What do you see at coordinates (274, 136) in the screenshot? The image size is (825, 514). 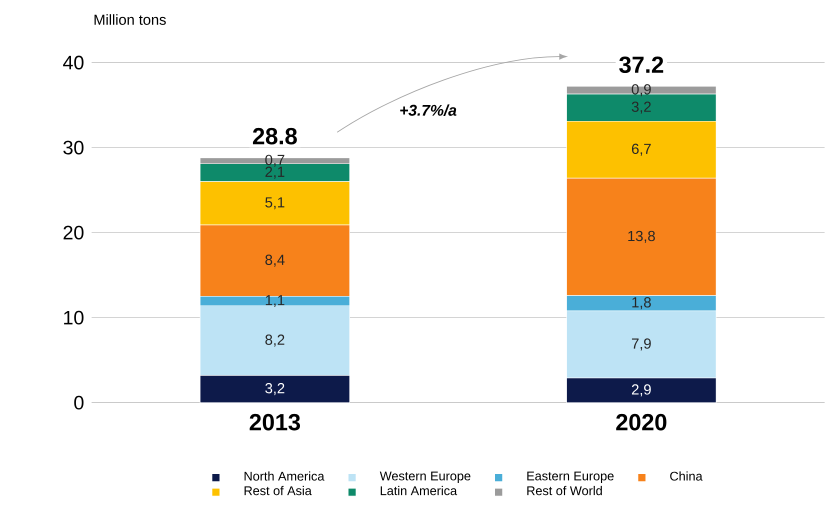 I see `total-label: 28.8` at bounding box center [274, 136].